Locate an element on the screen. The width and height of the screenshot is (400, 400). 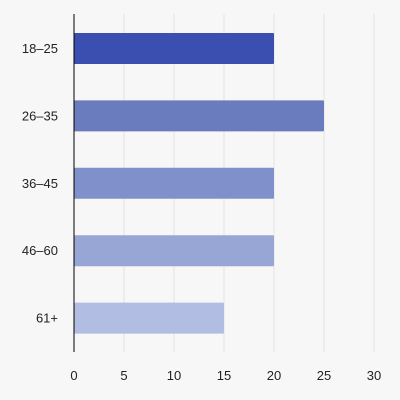
x-tick-label: 10 is located at coordinates (174, 375).